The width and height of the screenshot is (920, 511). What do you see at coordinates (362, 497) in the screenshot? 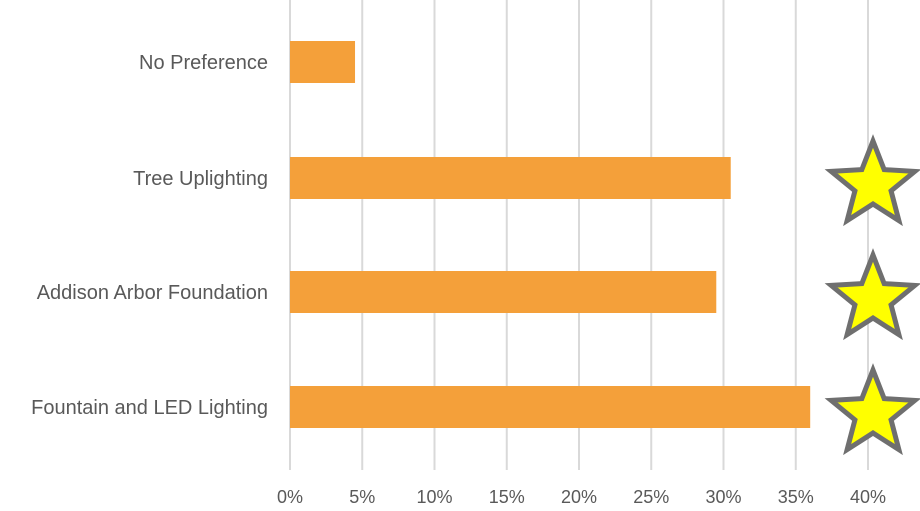
I see `x-tick-label: 5%` at bounding box center [362, 497].